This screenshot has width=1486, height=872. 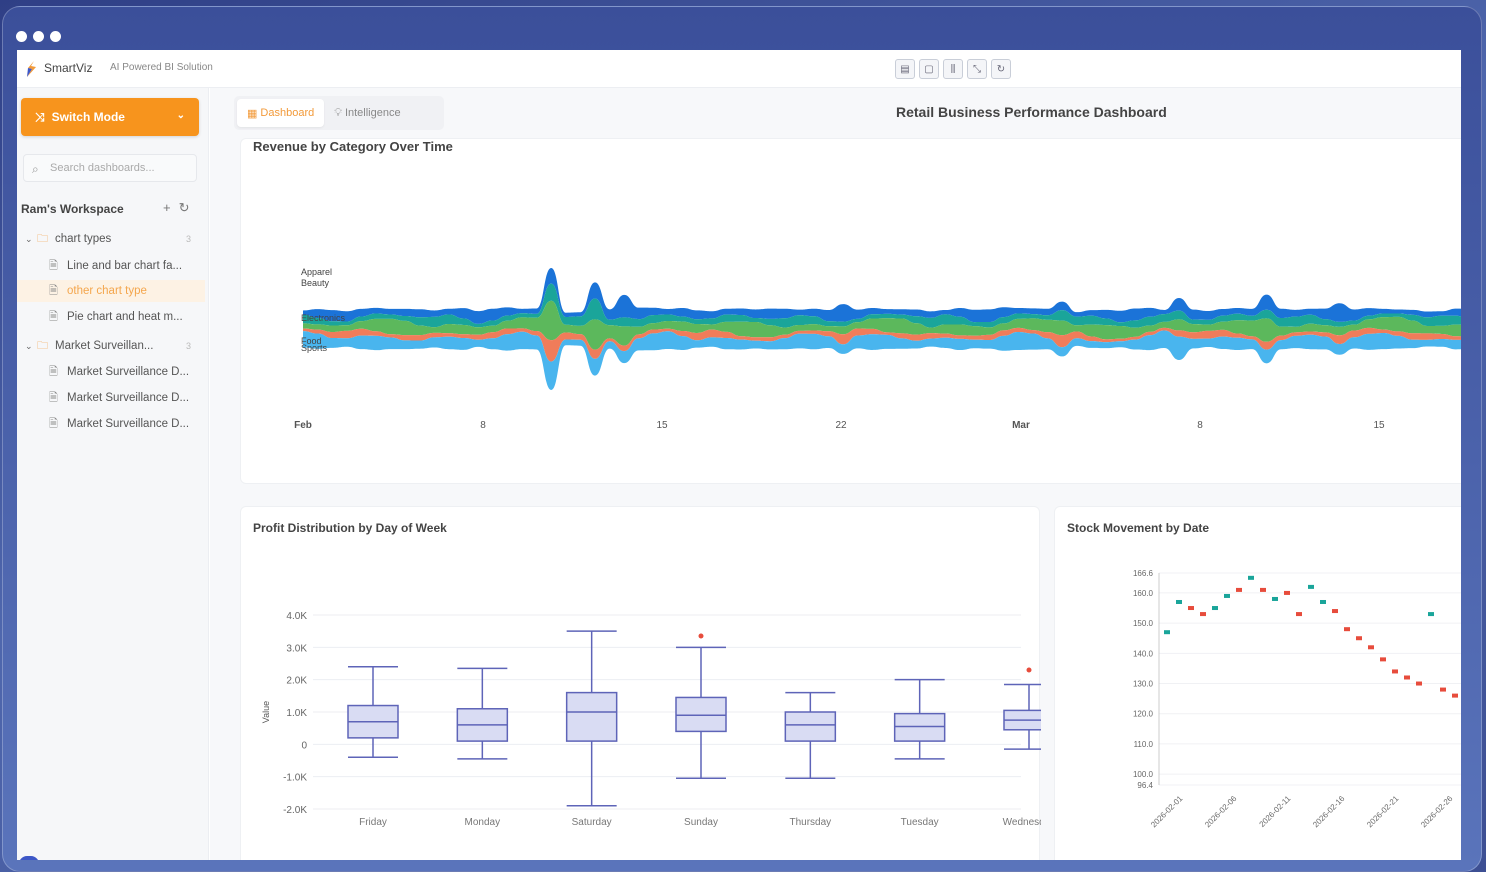 What do you see at coordinates (841, 425) in the screenshot?
I see `x-tick-label: 22` at bounding box center [841, 425].